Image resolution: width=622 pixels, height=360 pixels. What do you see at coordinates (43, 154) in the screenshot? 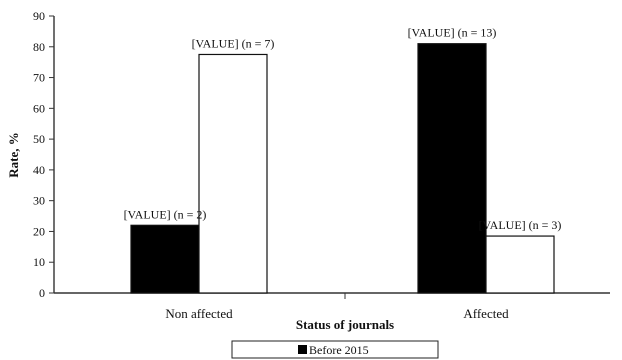
I see `y-axis-ticks: 0 10 20 30 40 50 60 70 80 90` at bounding box center [43, 154].